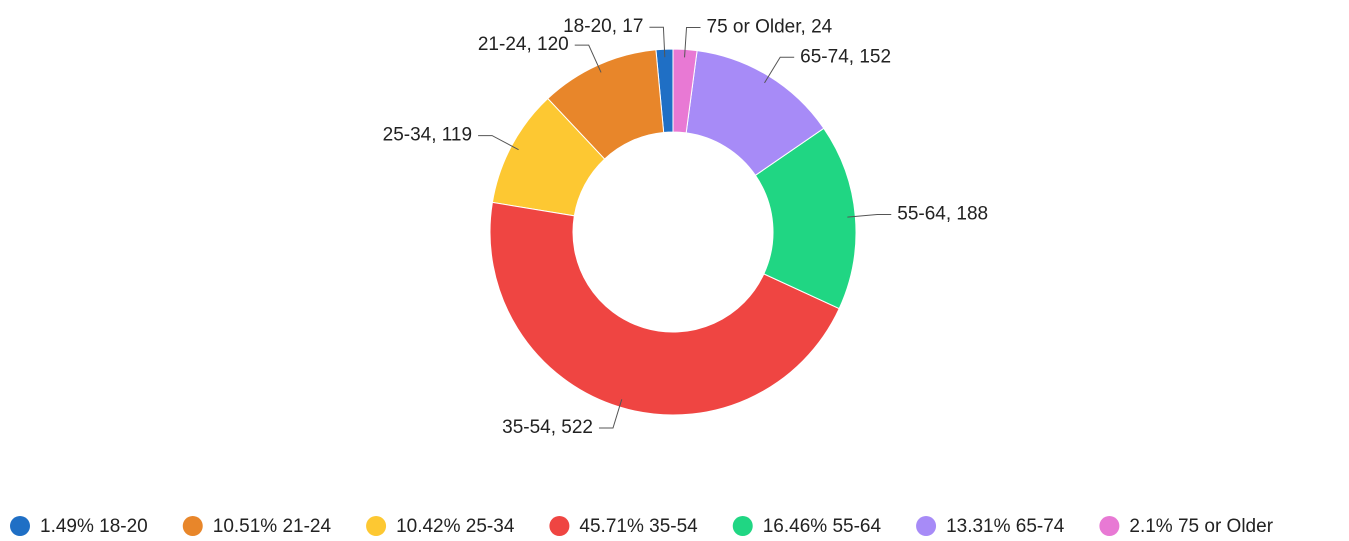  What do you see at coordinates (1005, 526) in the screenshot?
I see `legend-label: 13.31% 65-74` at bounding box center [1005, 526].